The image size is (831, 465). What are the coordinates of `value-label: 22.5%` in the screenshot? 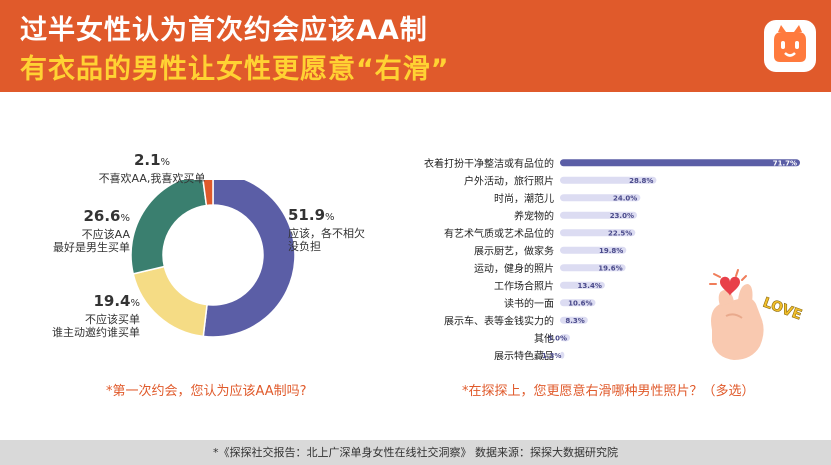 It's located at (620, 233).